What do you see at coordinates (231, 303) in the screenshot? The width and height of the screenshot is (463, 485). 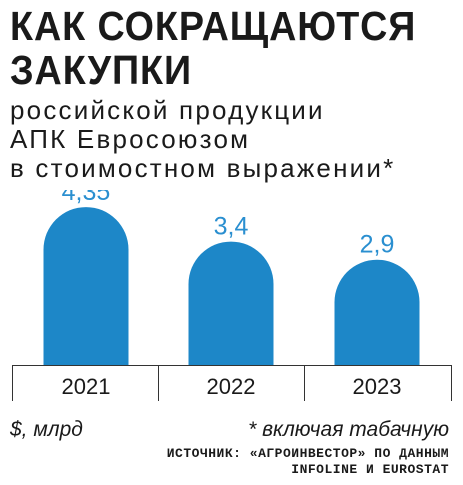 I see `bar-2022` at bounding box center [231, 303].